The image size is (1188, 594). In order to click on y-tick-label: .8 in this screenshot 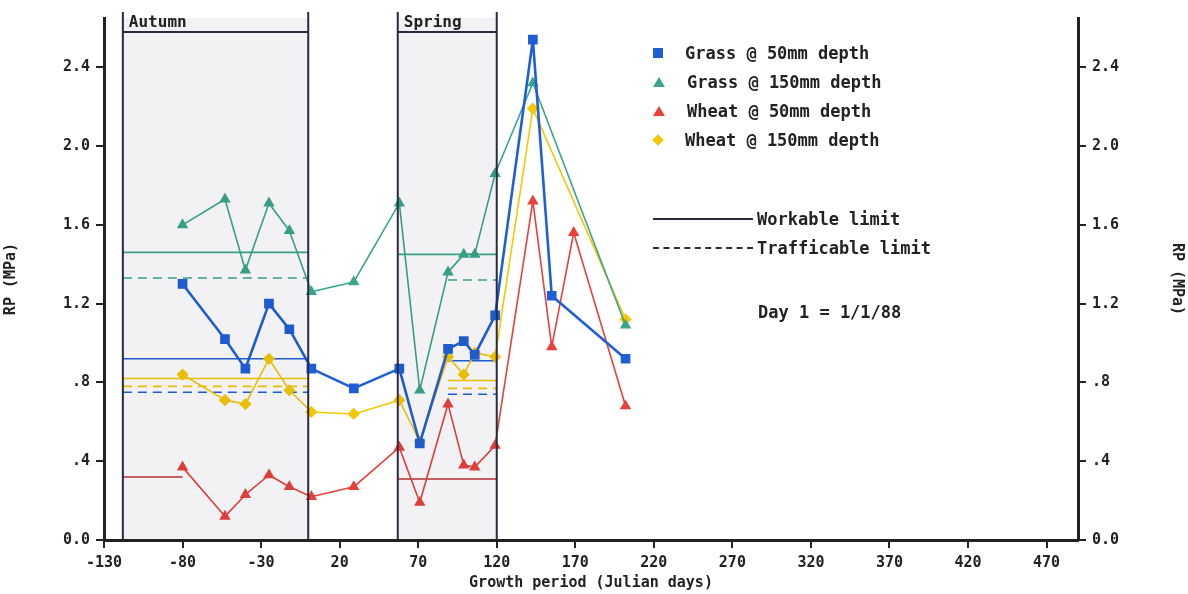, I will do `click(80, 381)`.